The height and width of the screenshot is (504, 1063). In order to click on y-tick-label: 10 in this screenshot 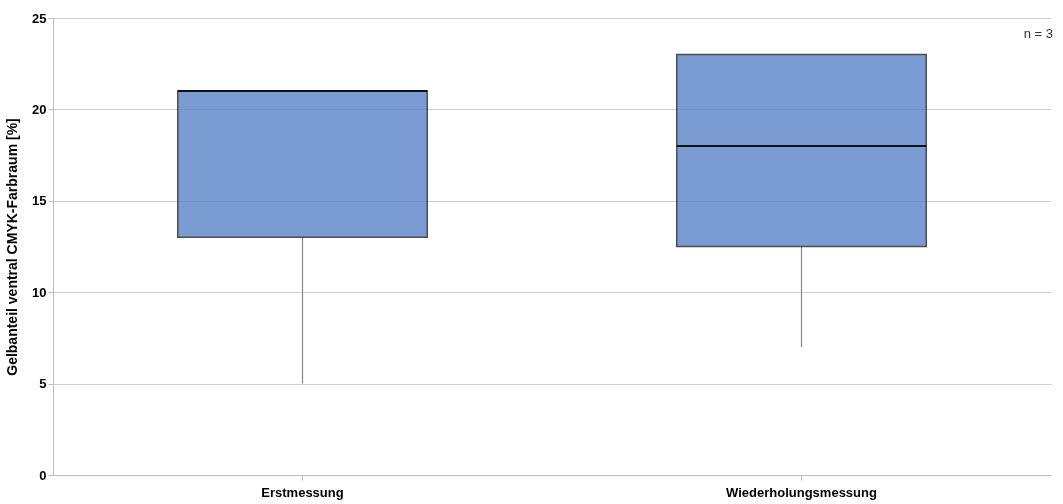, I will do `click(39, 292)`.